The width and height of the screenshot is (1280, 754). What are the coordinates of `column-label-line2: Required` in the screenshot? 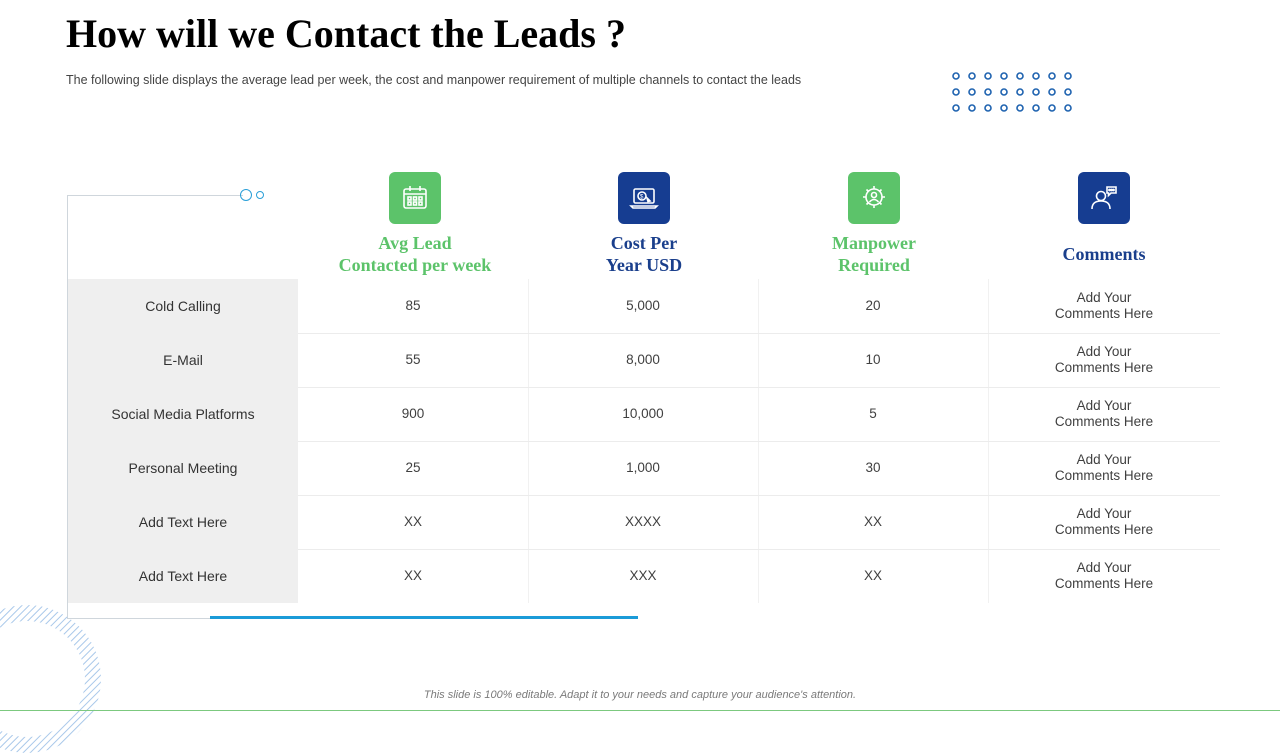 It's located at (874, 265).